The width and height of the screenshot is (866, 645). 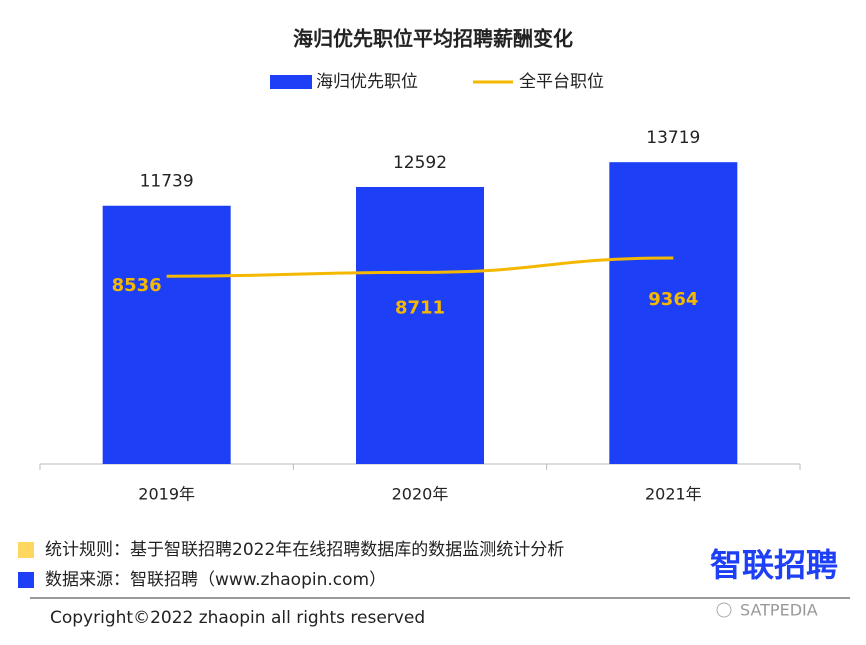 I want to click on legend-swatch, so click(x=291, y=82).